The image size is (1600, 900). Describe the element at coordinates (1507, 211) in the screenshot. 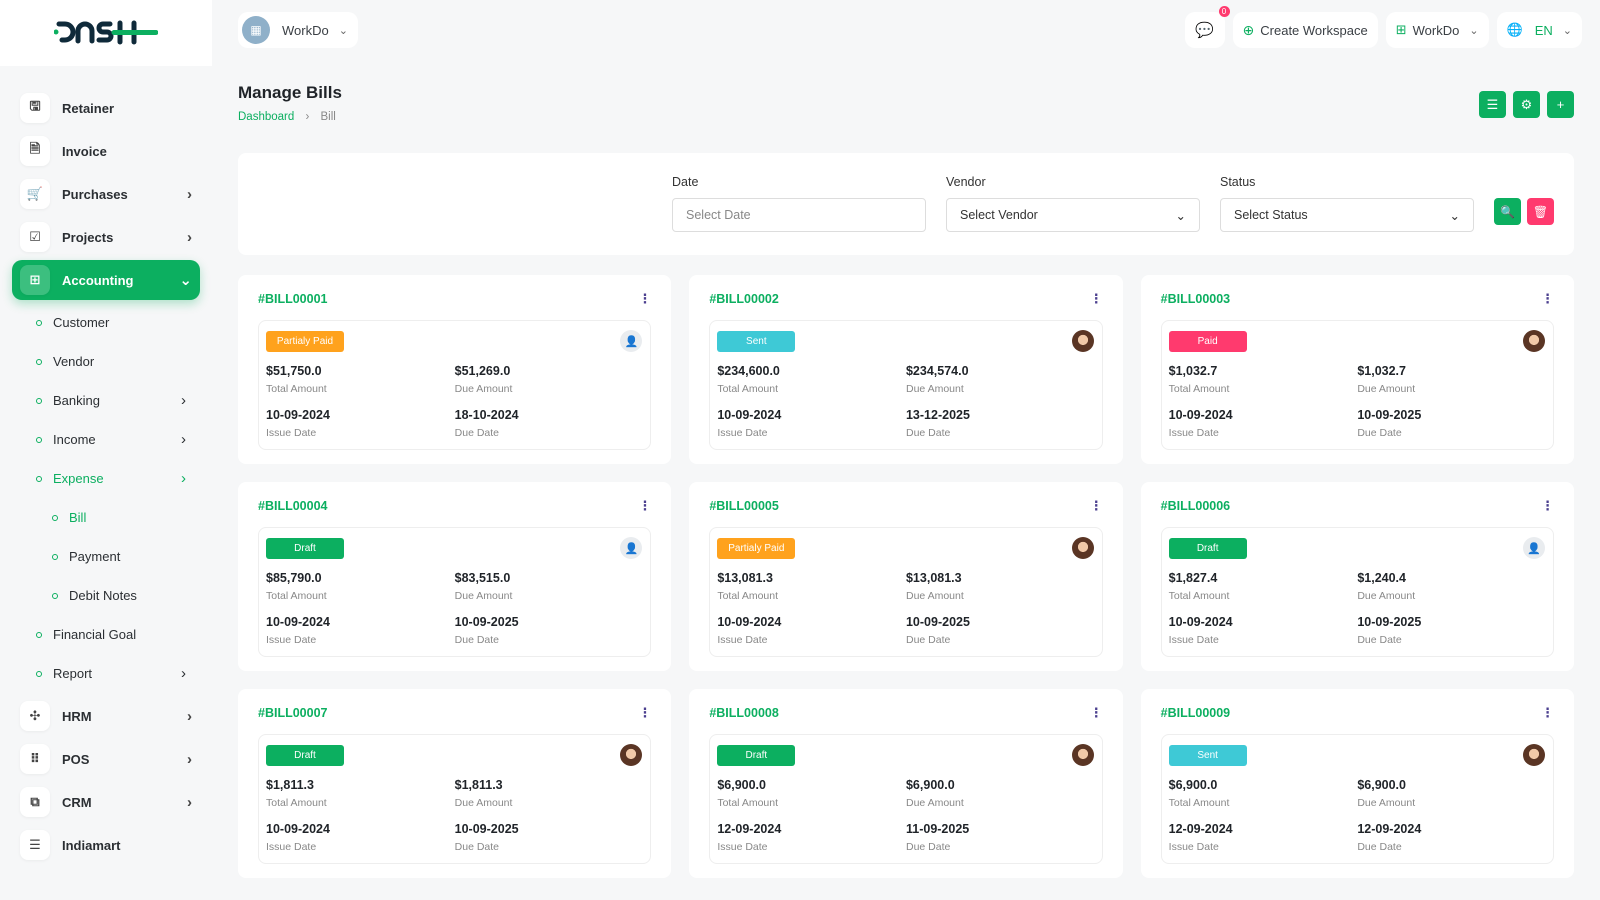

I see `search-button: 🔍` at that location.